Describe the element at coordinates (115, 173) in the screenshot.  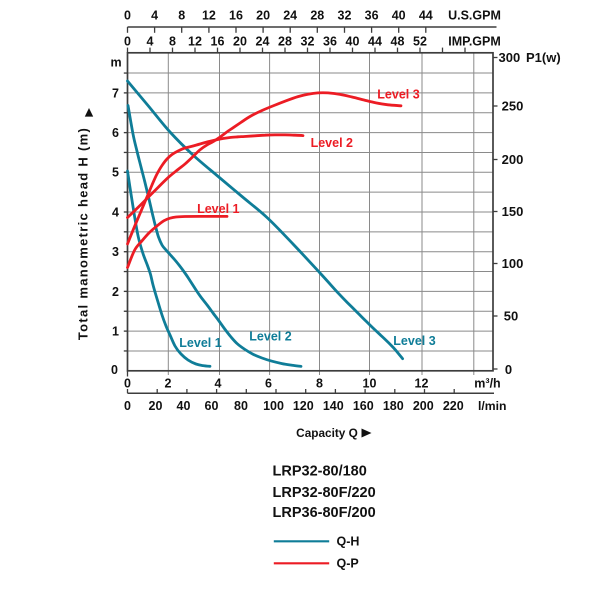
I see `svg-text: 5` at that location.